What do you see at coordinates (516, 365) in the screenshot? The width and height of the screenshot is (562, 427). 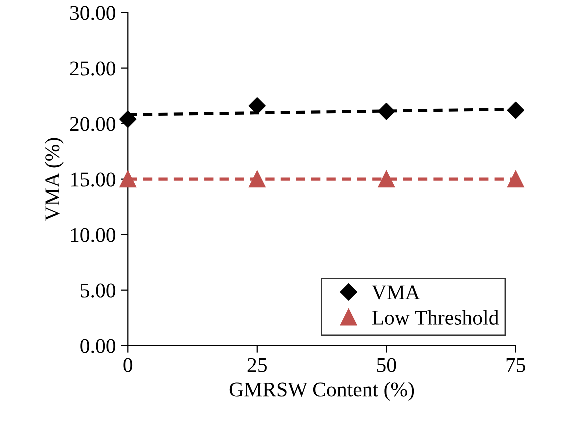 I see `x-tick-label: 75` at bounding box center [516, 365].